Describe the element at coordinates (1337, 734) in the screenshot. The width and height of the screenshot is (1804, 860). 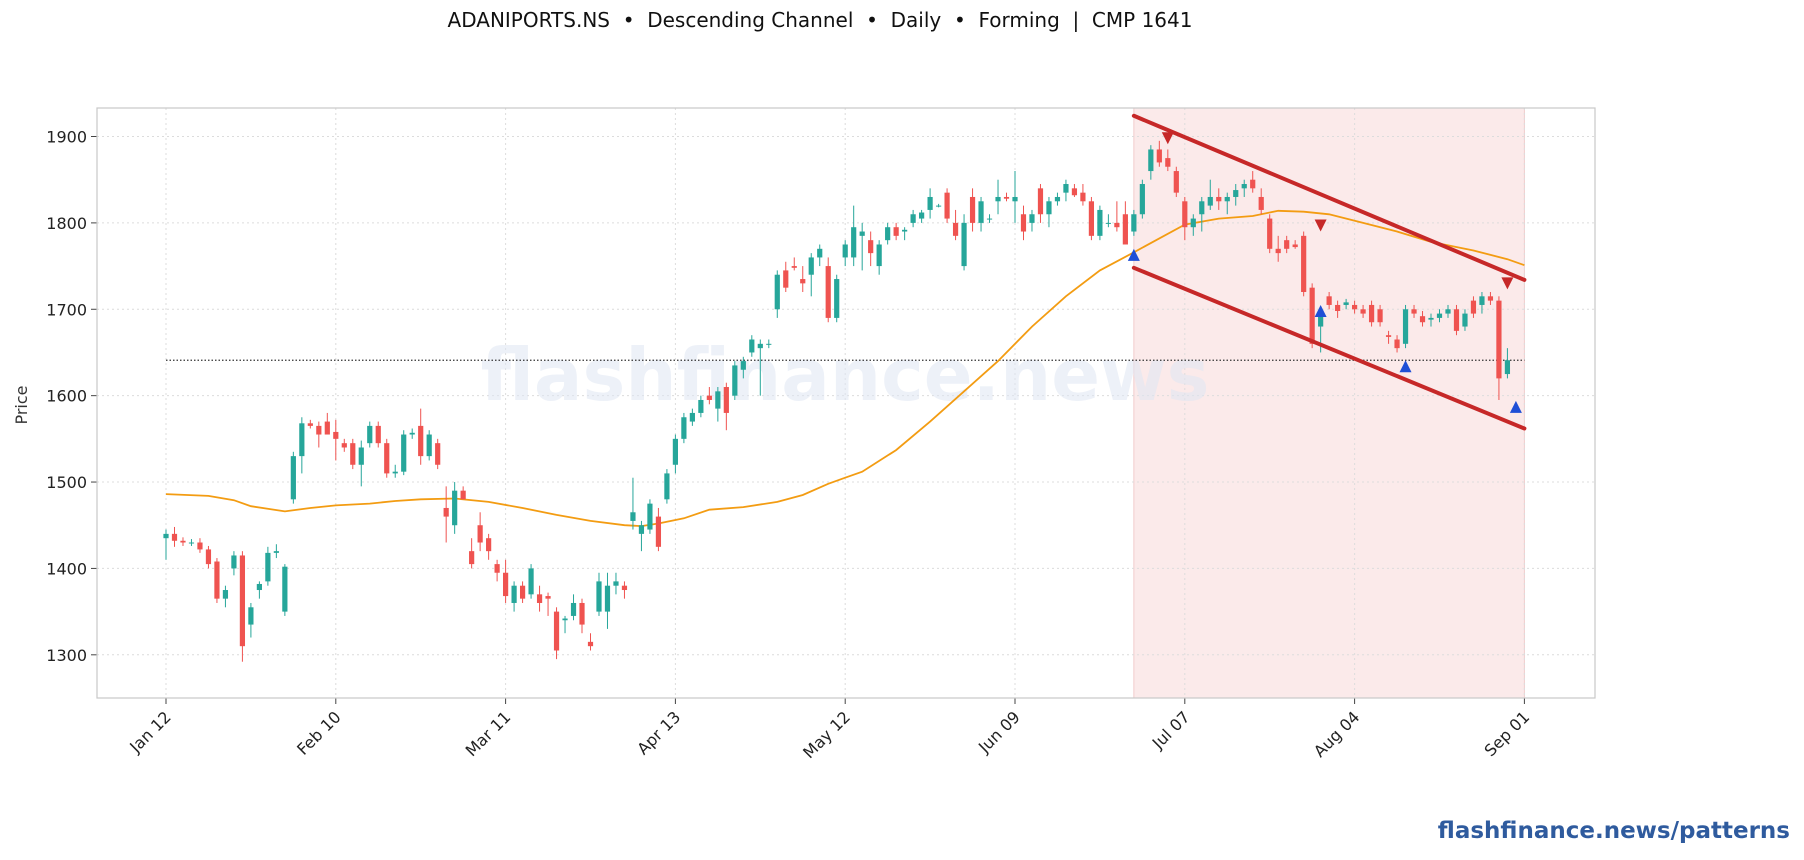
I see `x-tick-label: Aug 04` at that location.